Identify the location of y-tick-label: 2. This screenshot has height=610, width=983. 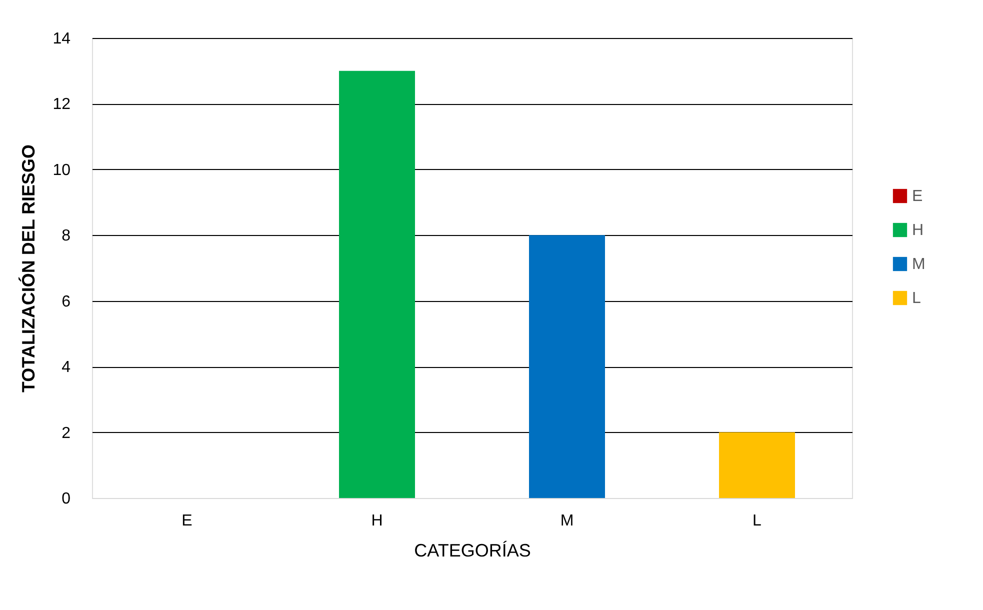
(66, 433).